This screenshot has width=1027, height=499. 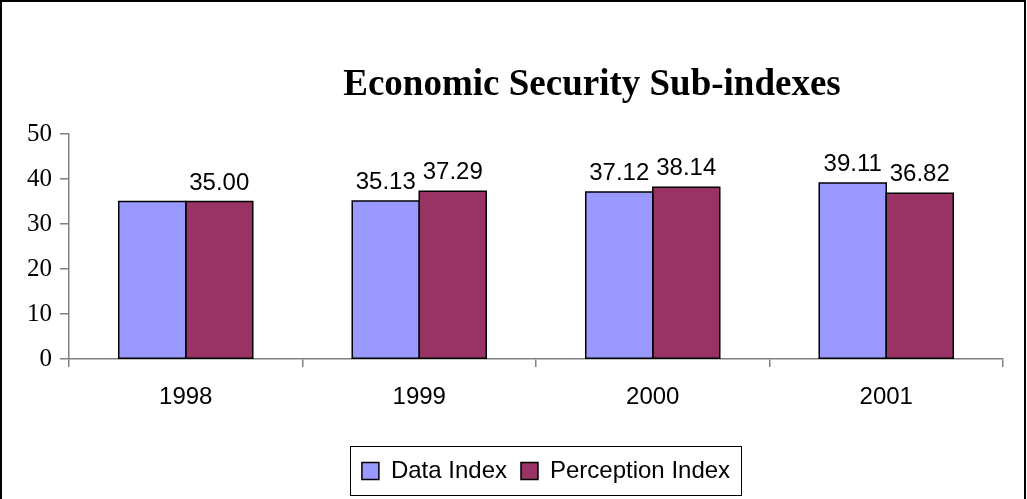 I want to click on y-tick-label: 20, so click(x=39, y=267).